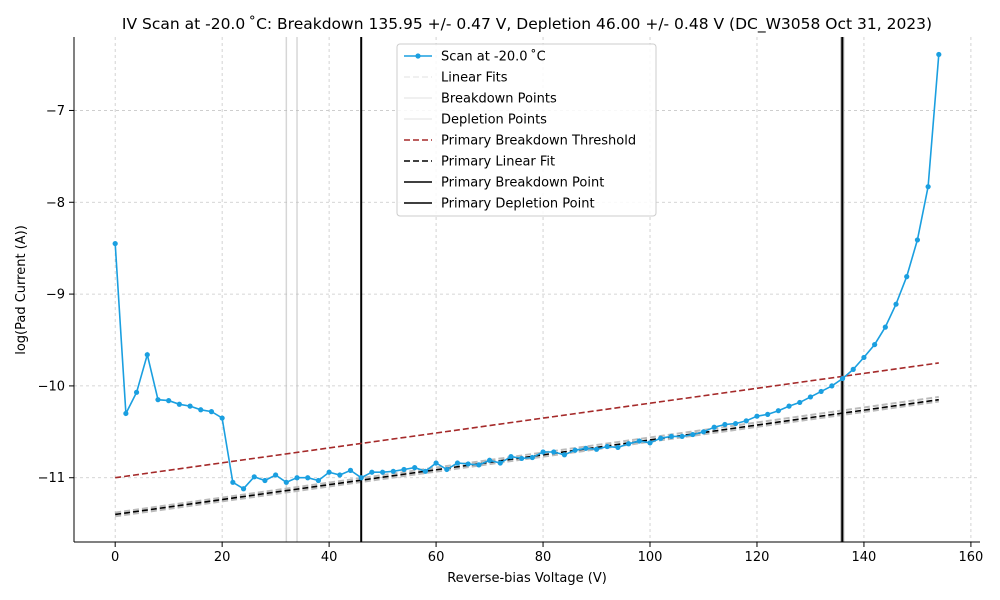  What do you see at coordinates (650, 557) in the screenshot?
I see `x-tick-label: 100` at bounding box center [650, 557].